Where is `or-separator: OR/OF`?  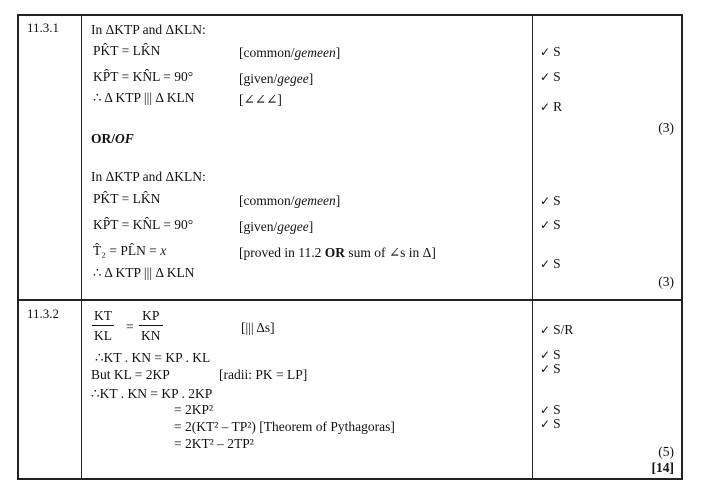
or-separator: OR/OF is located at coordinates (112, 138).